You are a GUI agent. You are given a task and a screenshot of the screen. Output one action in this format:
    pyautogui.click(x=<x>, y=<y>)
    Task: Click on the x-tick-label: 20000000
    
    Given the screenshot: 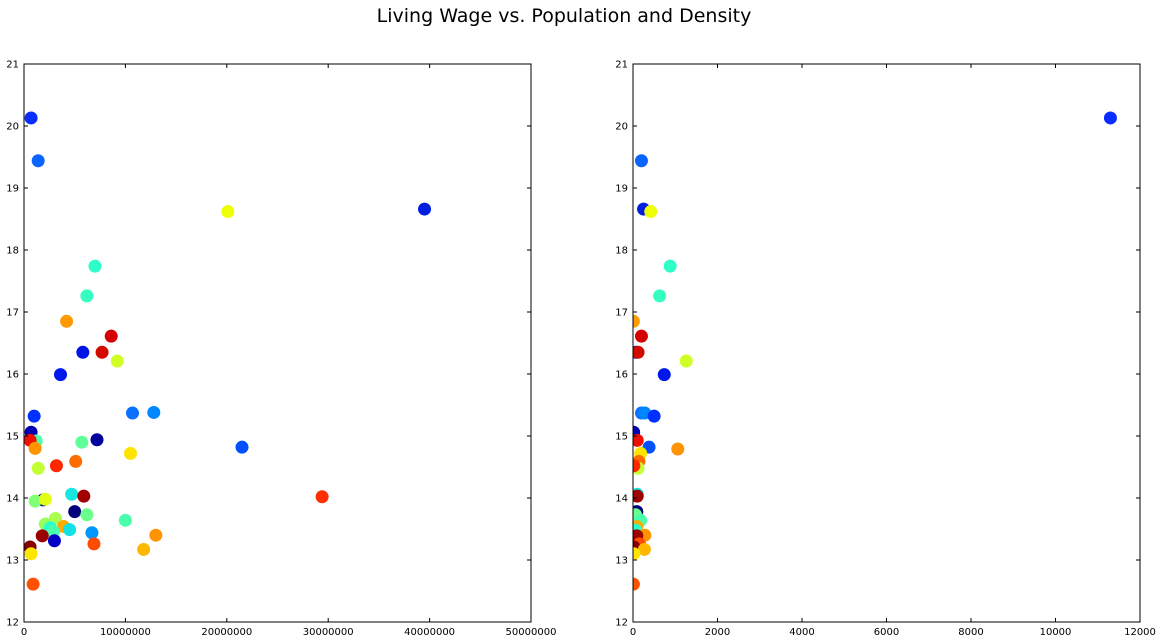 What is the action you would take?
    pyautogui.click(x=226, y=632)
    